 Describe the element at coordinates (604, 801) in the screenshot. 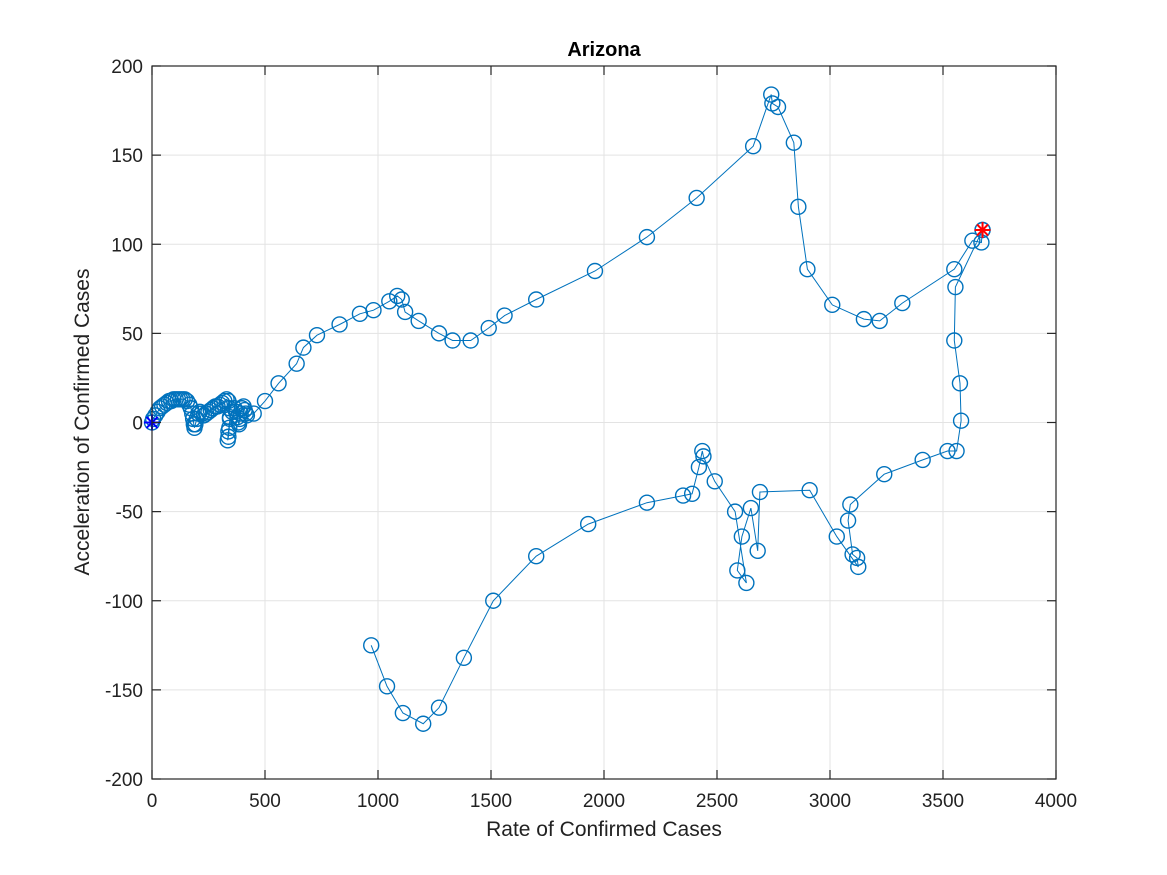

I see `x-tick-label: 2000` at that location.